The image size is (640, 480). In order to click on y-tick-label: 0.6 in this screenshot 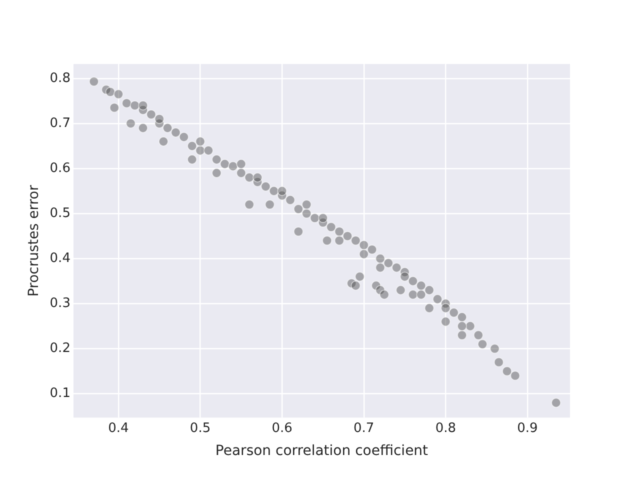, I will do `click(60, 168)`.